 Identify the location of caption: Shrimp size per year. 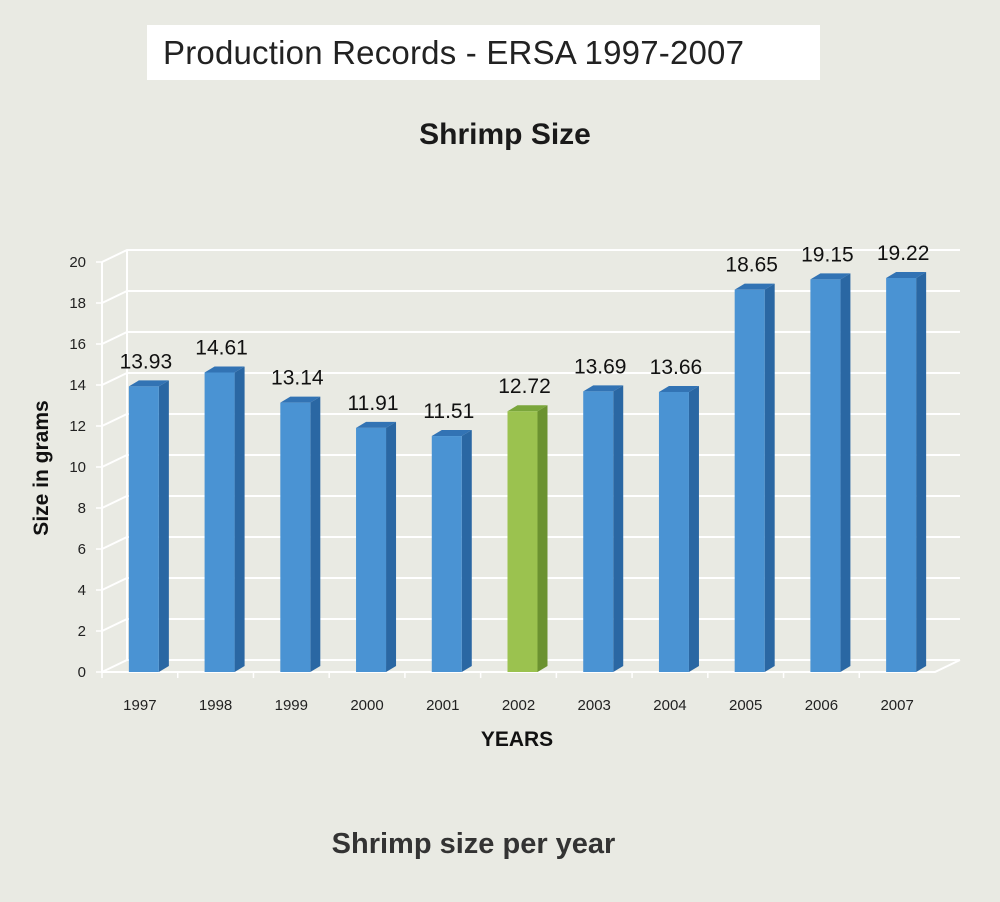
(473, 844).